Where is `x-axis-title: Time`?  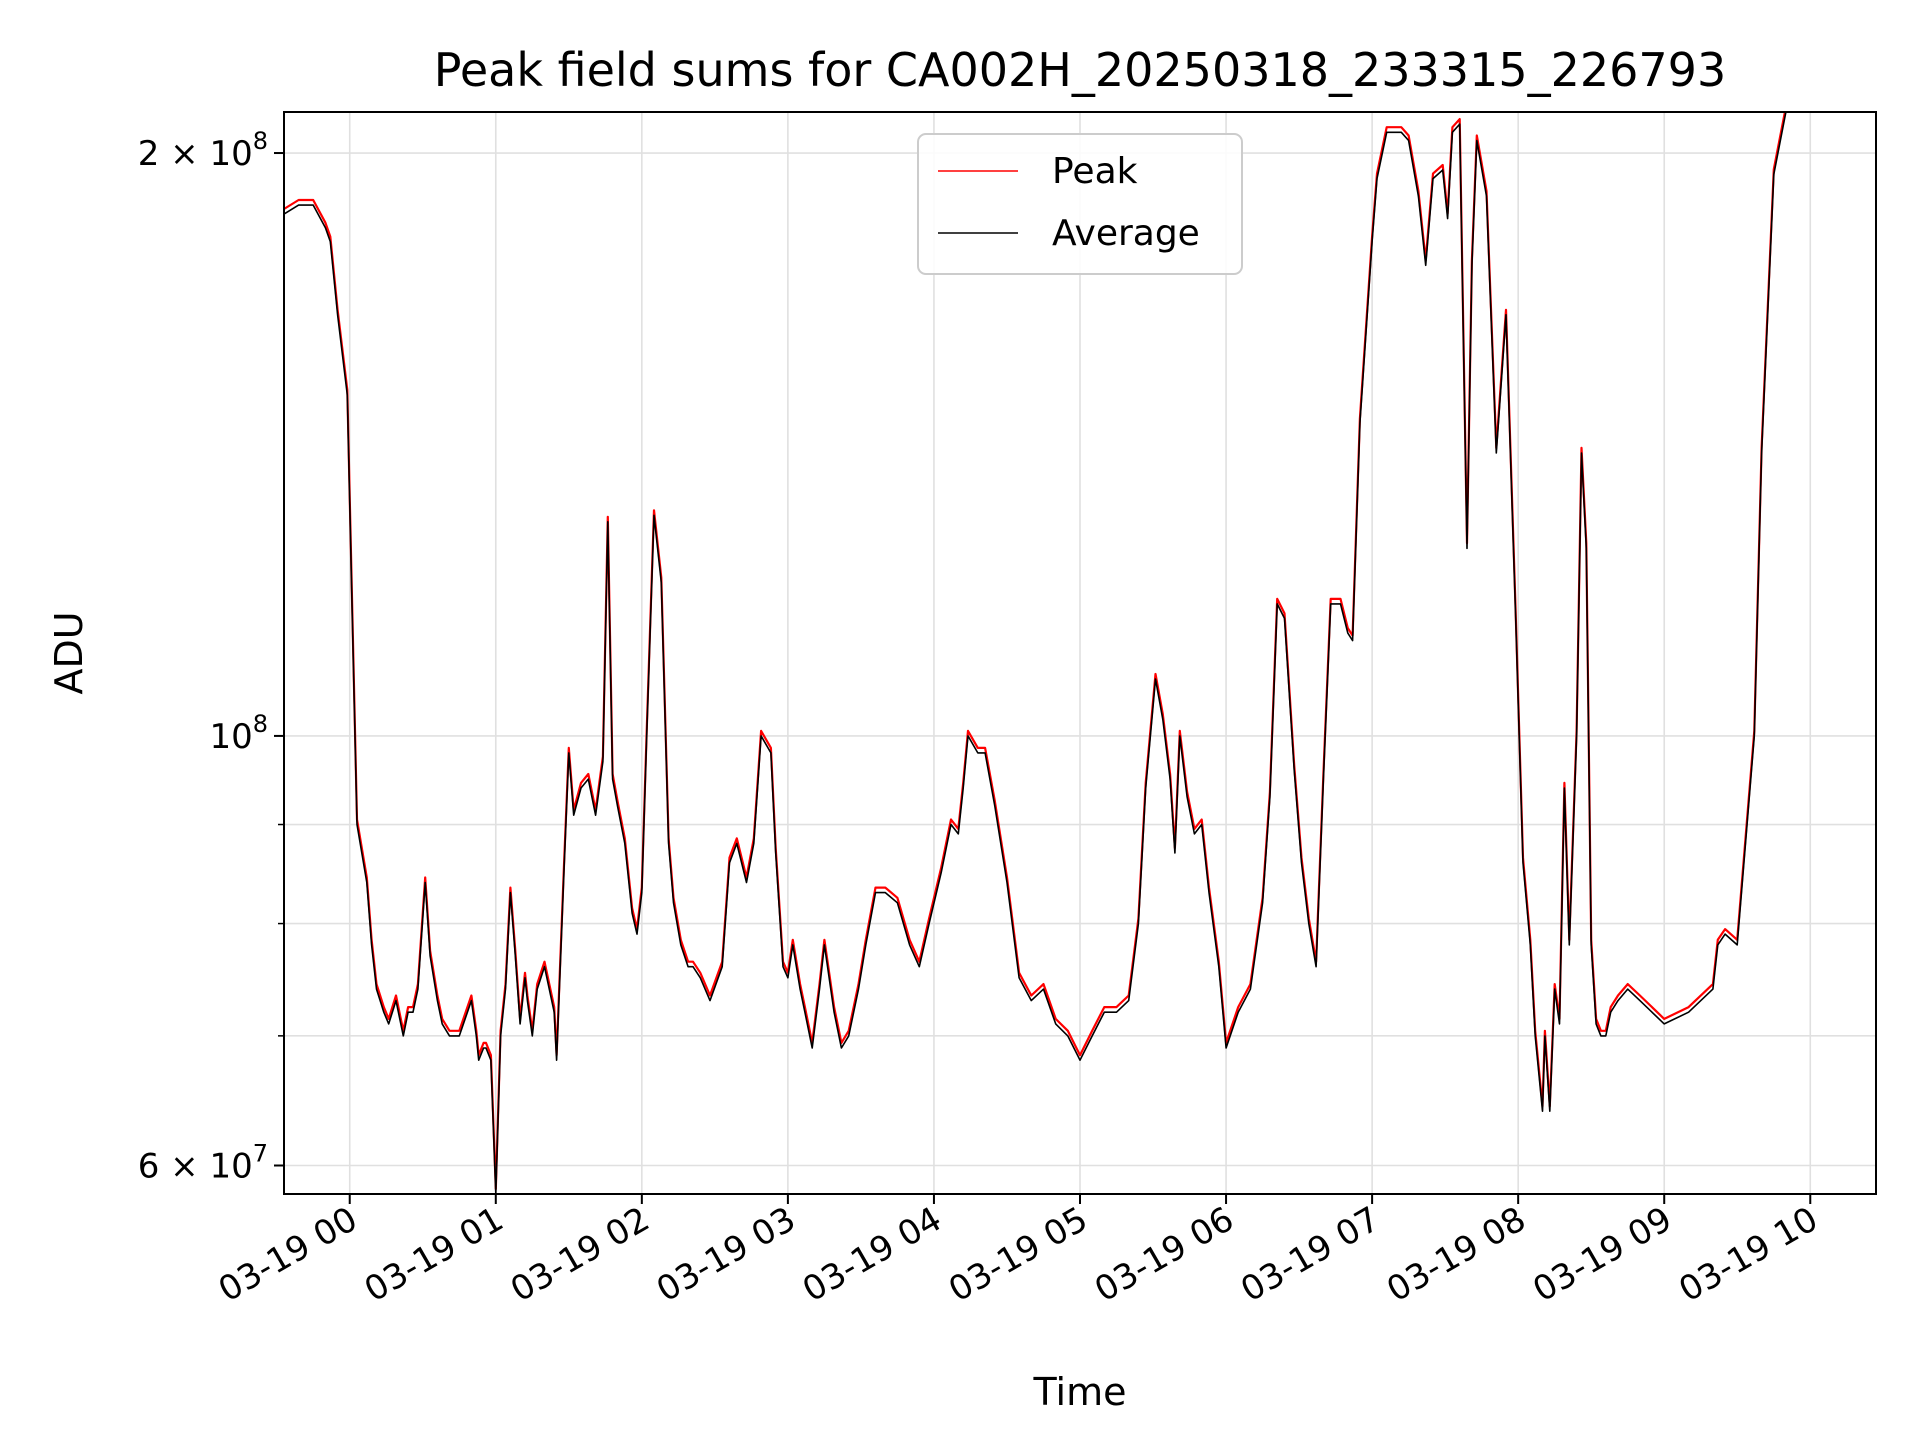 x-axis-title: Time is located at coordinates (1080, 1392).